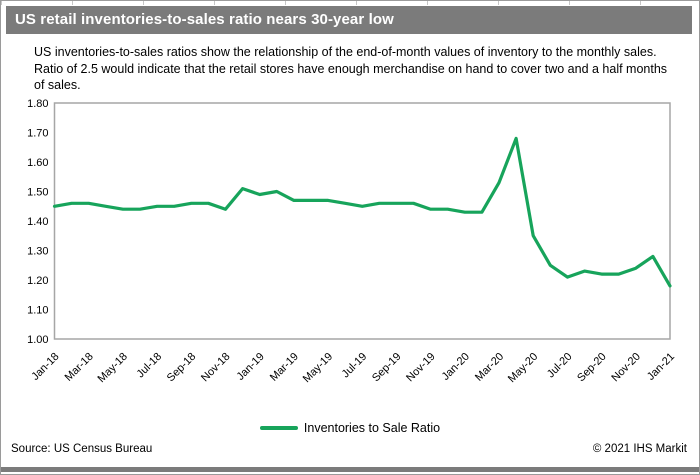 The width and height of the screenshot is (700, 475). What do you see at coordinates (182, 368) in the screenshot?
I see `x-axis-tick-label: Sep-18` at bounding box center [182, 368].